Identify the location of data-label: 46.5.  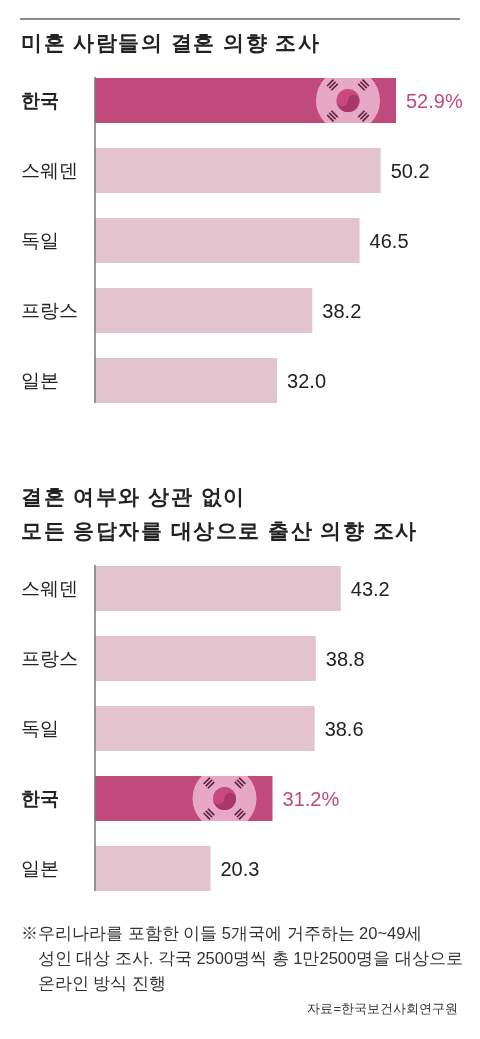
(389, 240).